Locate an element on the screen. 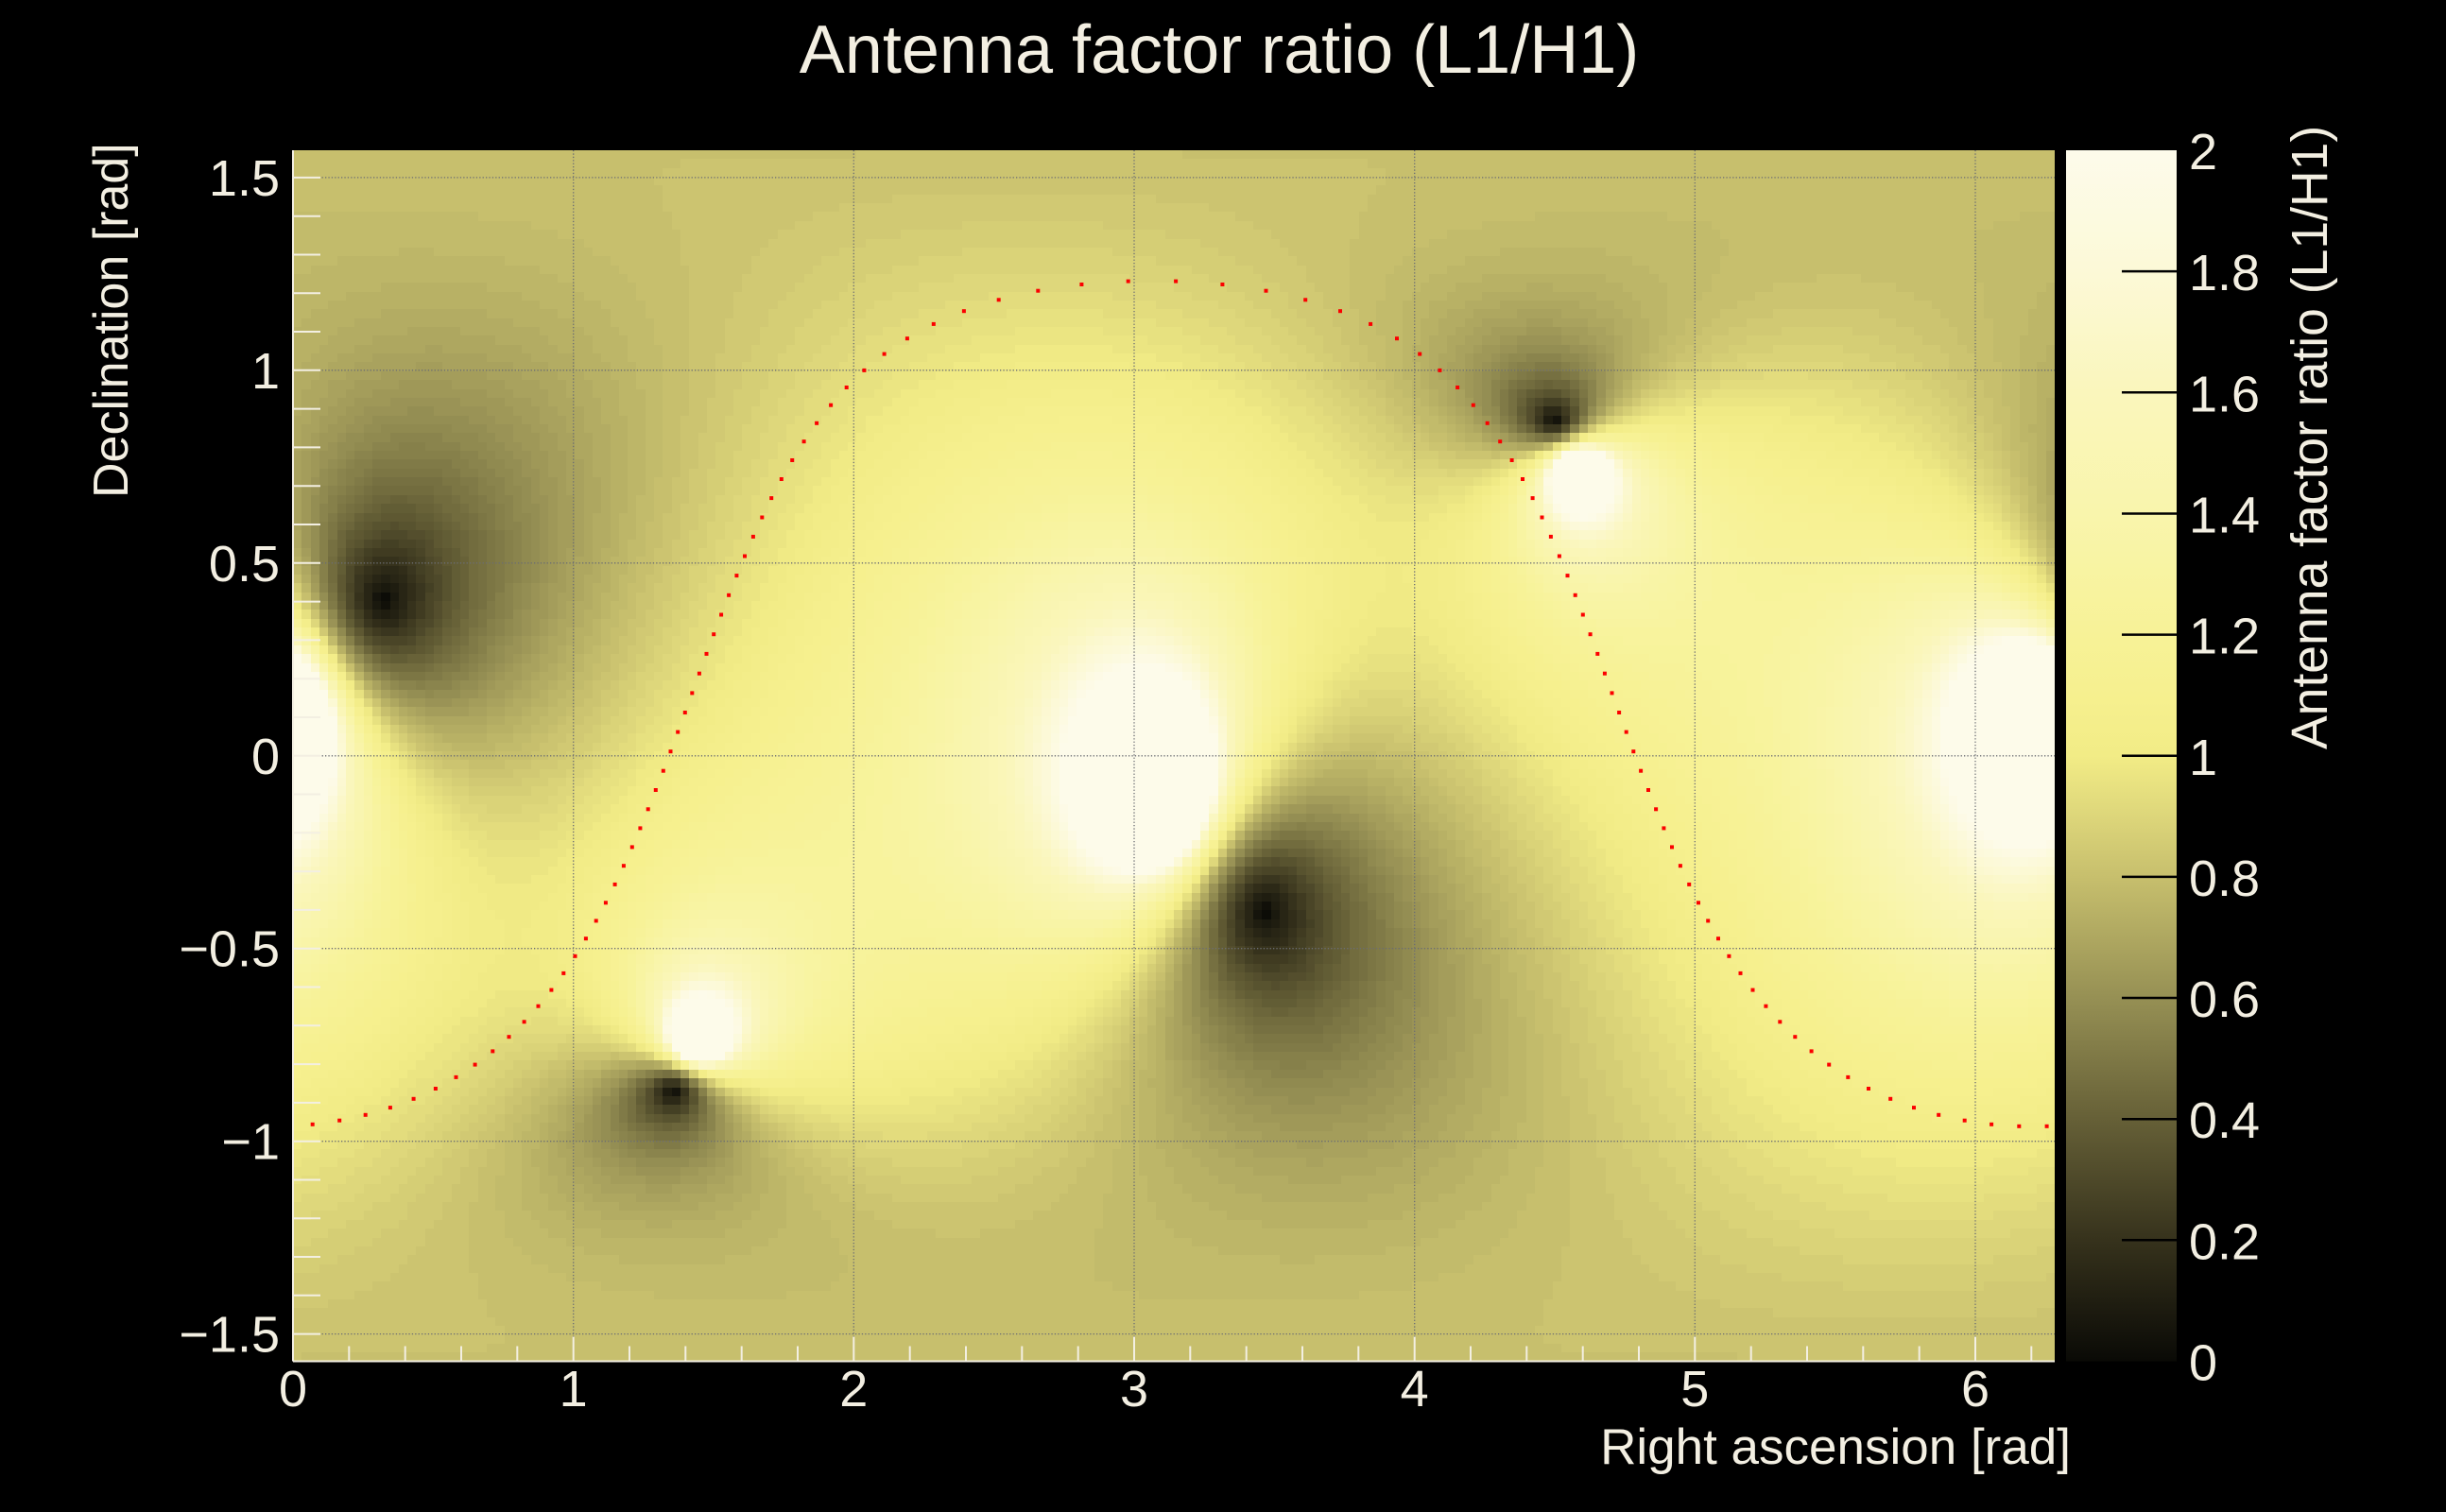 The image size is (2446, 1512). svg-text: −1 is located at coordinates (251, 1142).